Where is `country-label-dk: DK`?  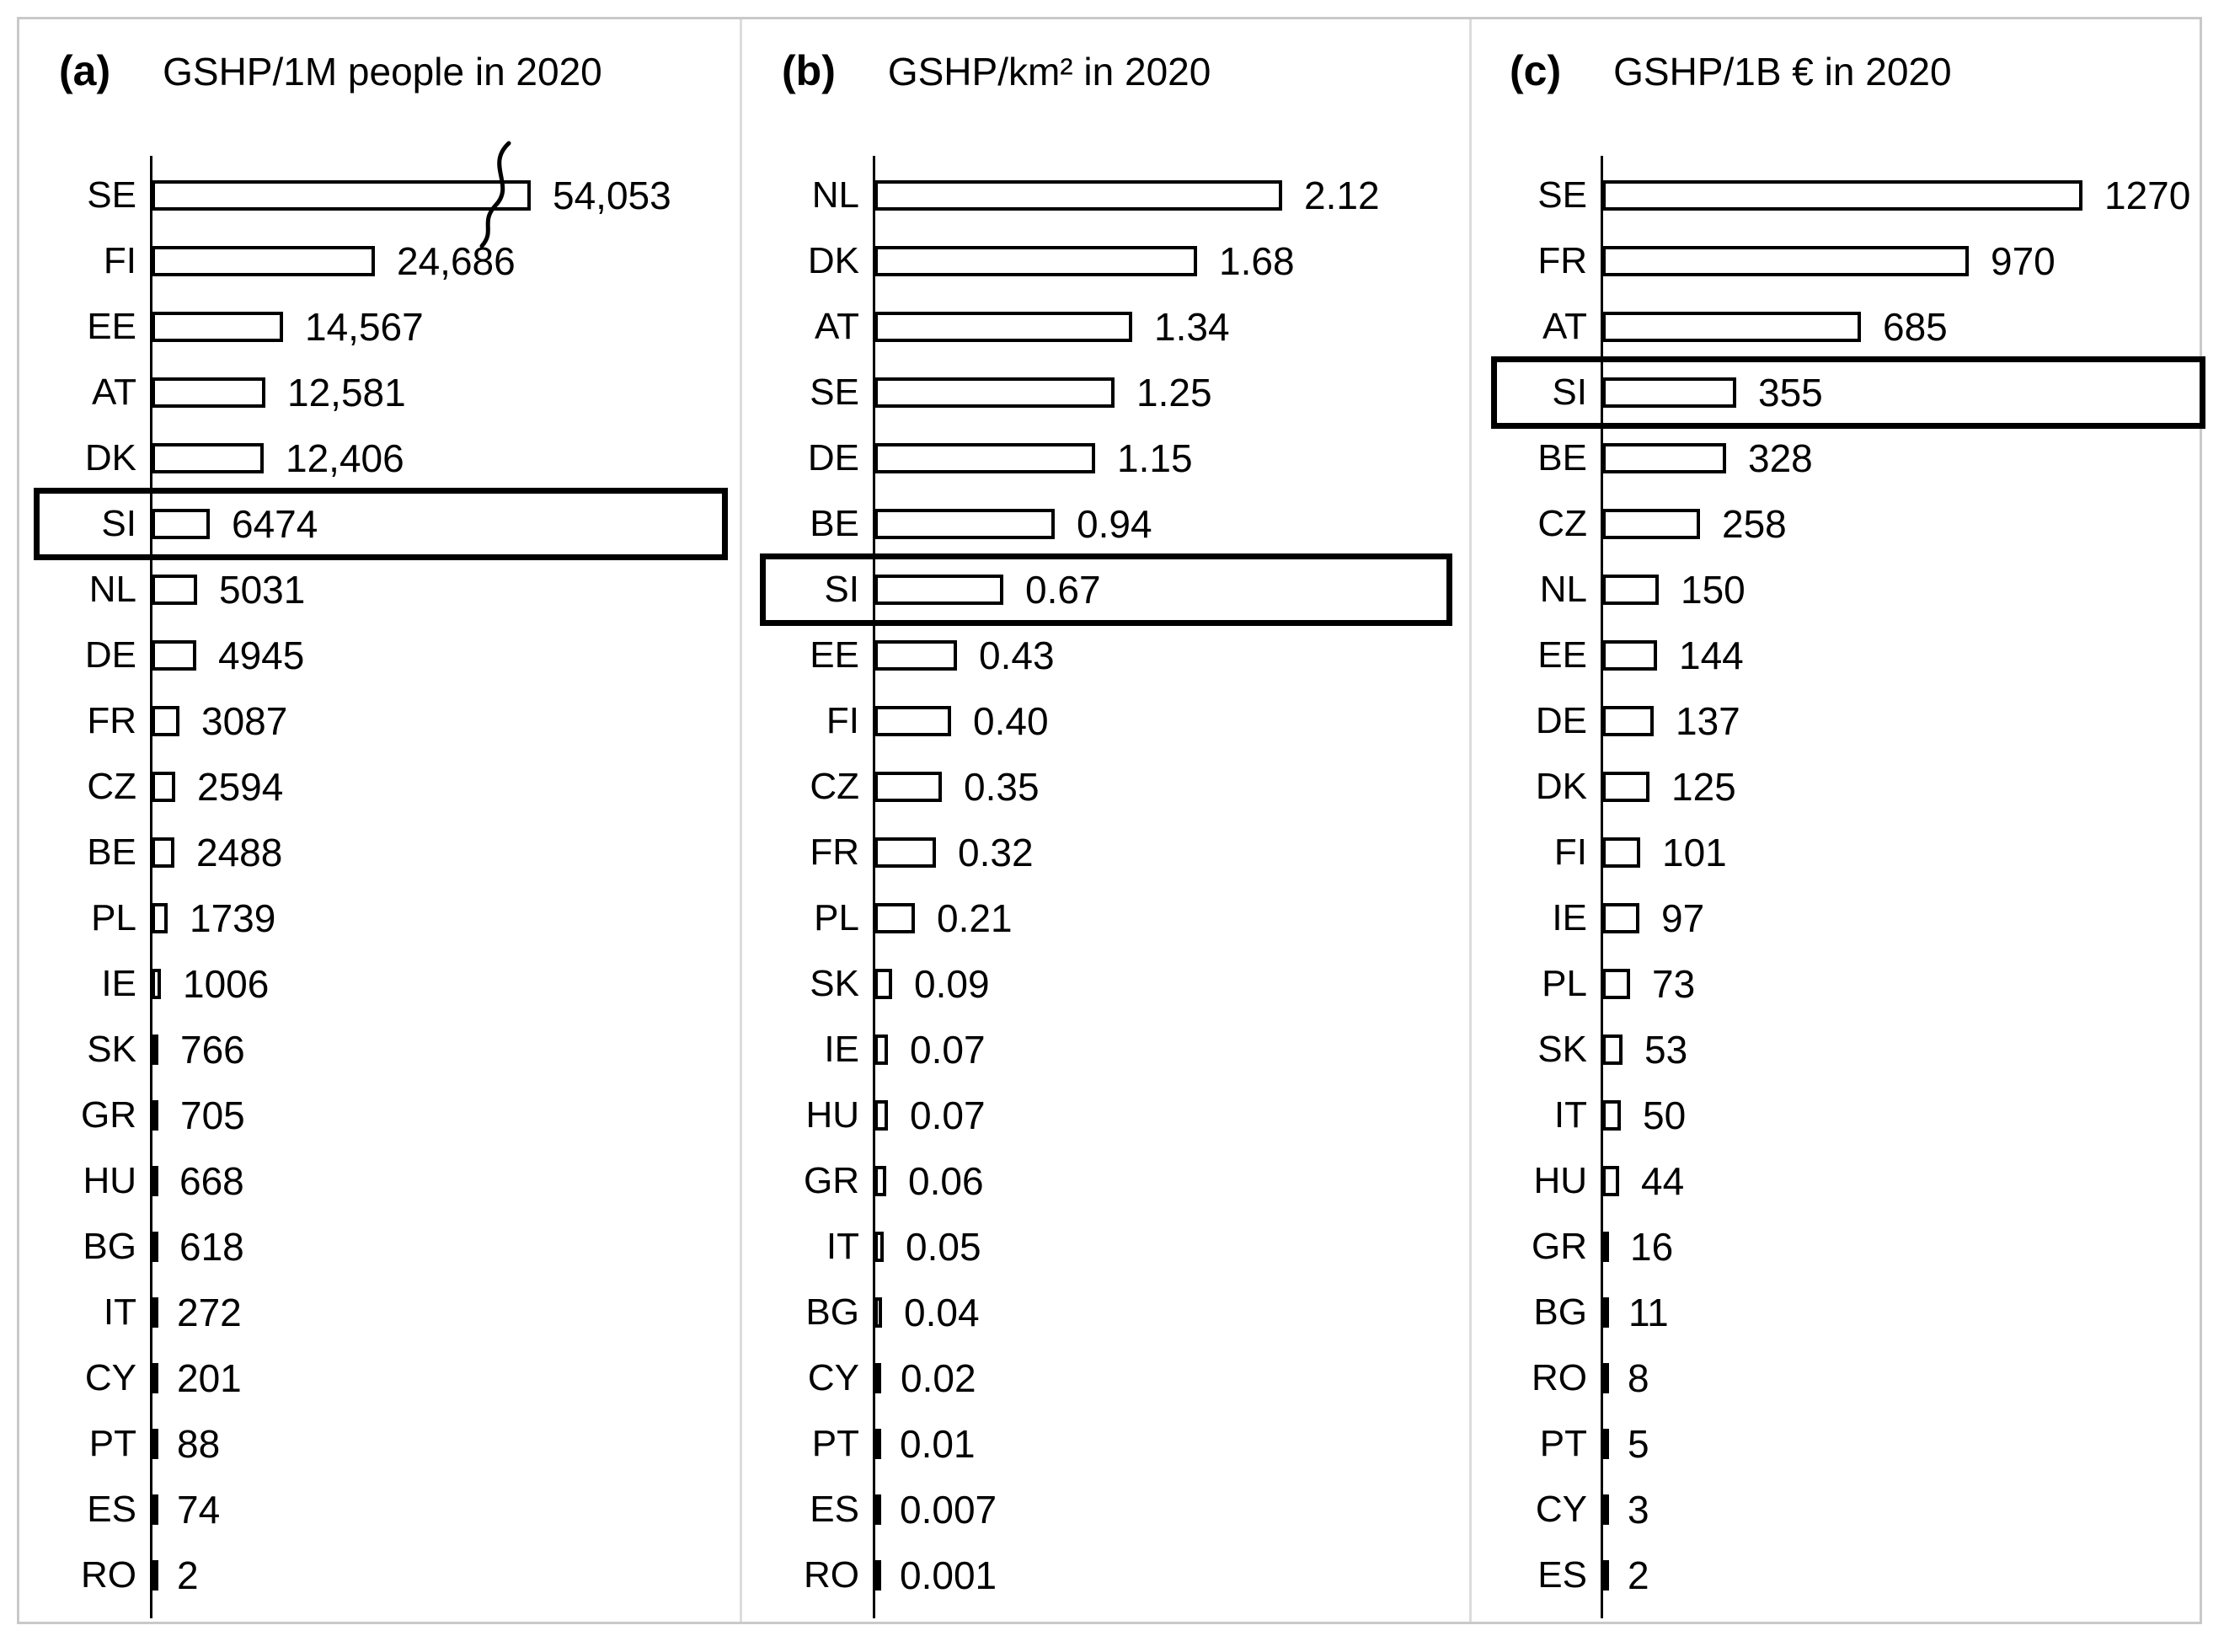
country-label-dk: DK is located at coordinates (833, 260).